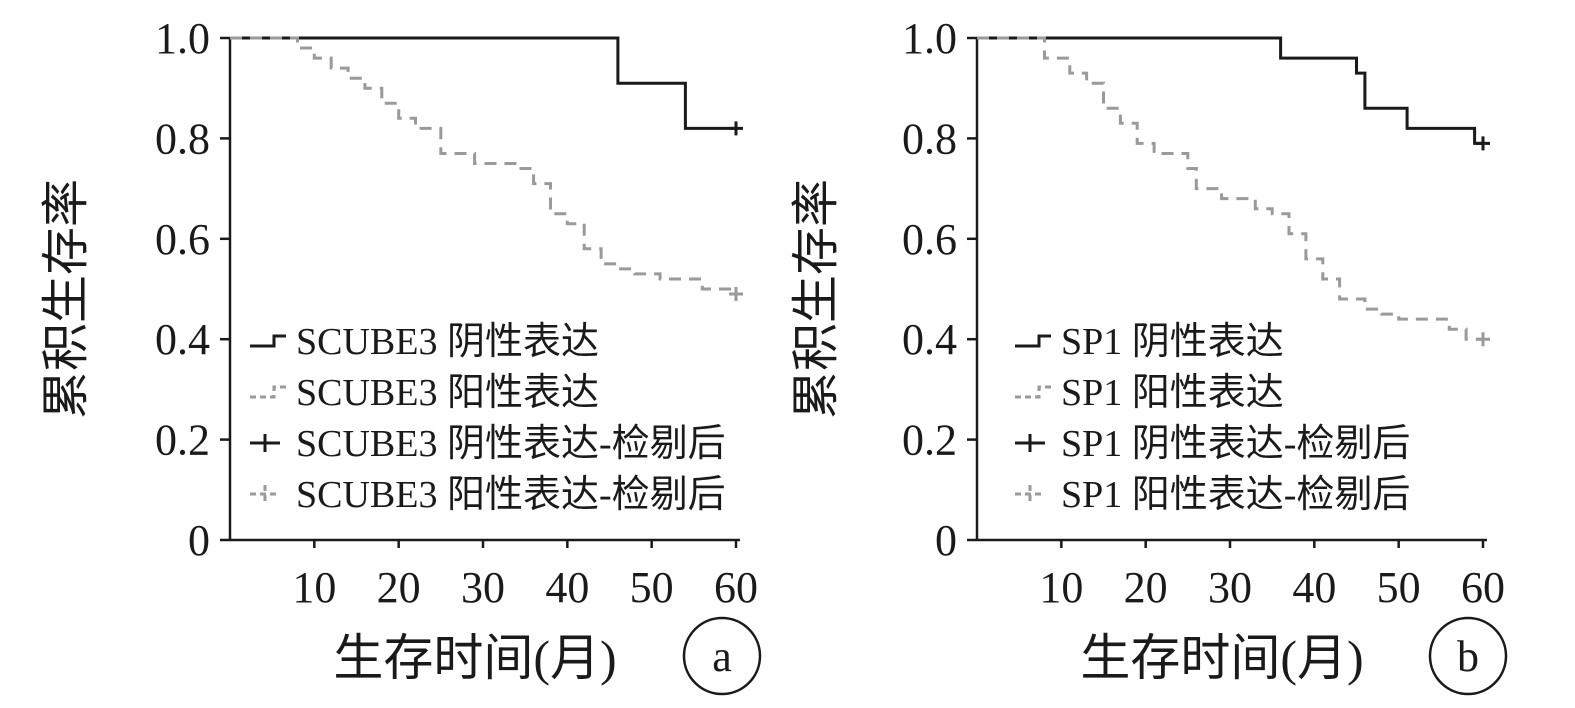  I want to click on legend-item: SP1 阳性表达, so click(1149, 393).